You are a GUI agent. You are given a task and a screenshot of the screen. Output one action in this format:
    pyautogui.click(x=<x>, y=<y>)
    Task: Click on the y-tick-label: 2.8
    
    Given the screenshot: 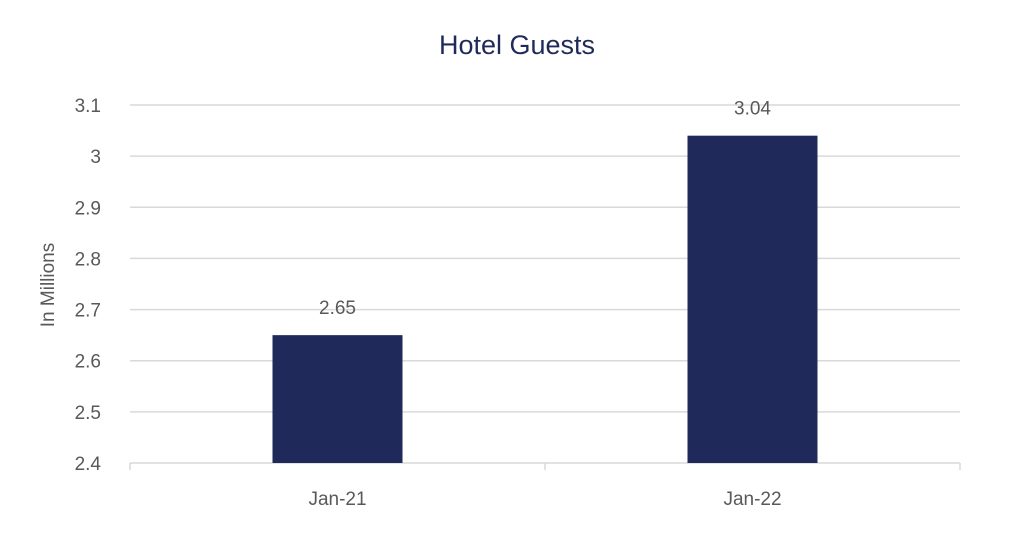 What is the action you would take?
    pyautogui.click(x=88, y=259)
    